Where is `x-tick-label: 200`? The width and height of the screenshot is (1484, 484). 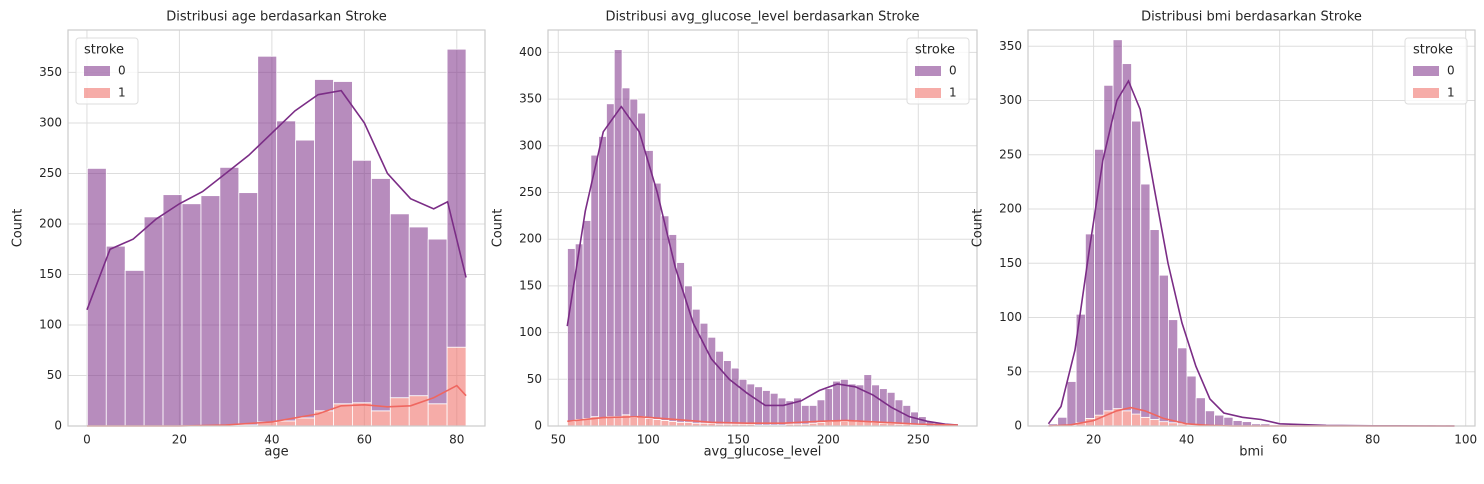 x-tick-label: 200 is located at coordinates (828, 440).